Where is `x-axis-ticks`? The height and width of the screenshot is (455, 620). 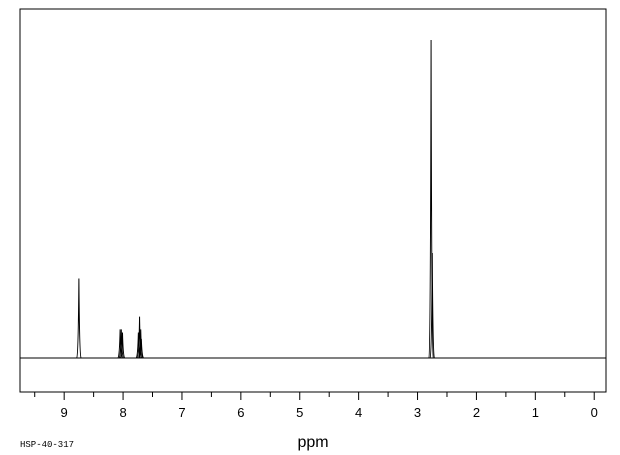 x-axis-ticks is located at coordinates (314, 396).